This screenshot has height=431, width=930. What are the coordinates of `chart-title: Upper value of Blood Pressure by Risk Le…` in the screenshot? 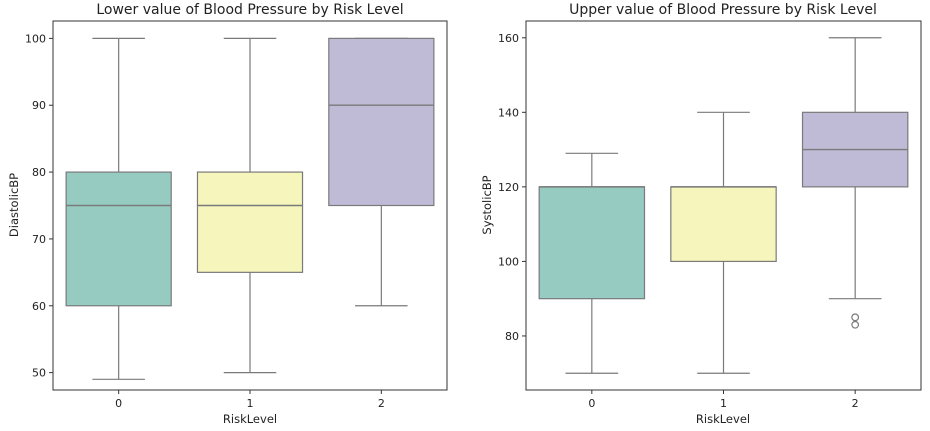 It's located at (723, 10).